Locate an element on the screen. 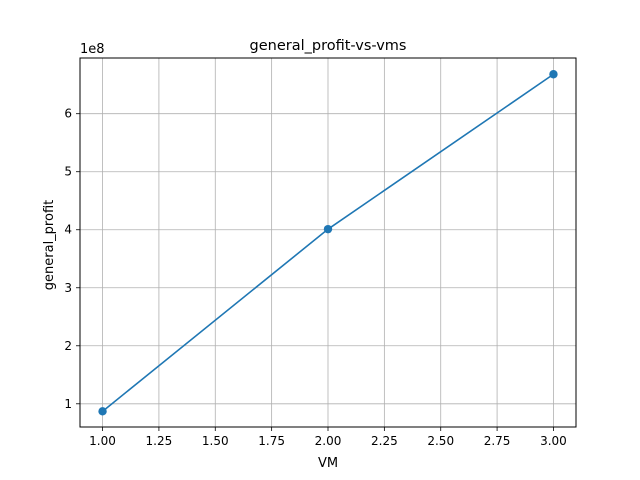 This screenshot has height=480, width=640. y-tick-label: 4 is located at coordinates (68, 230).